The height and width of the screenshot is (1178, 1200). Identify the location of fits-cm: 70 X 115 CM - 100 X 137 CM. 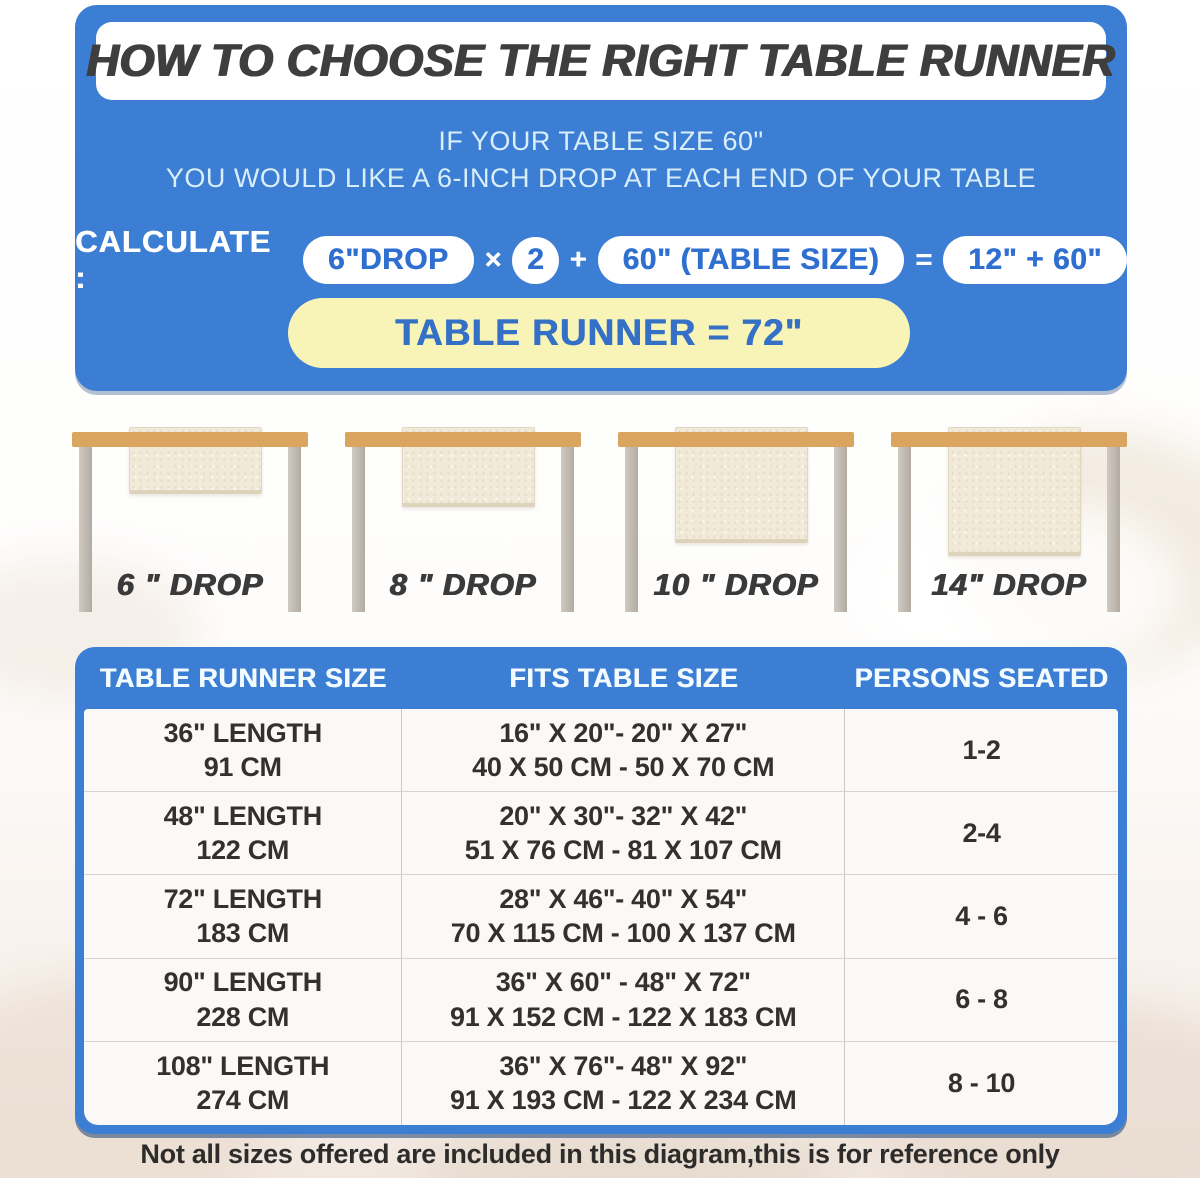
(623, 933).